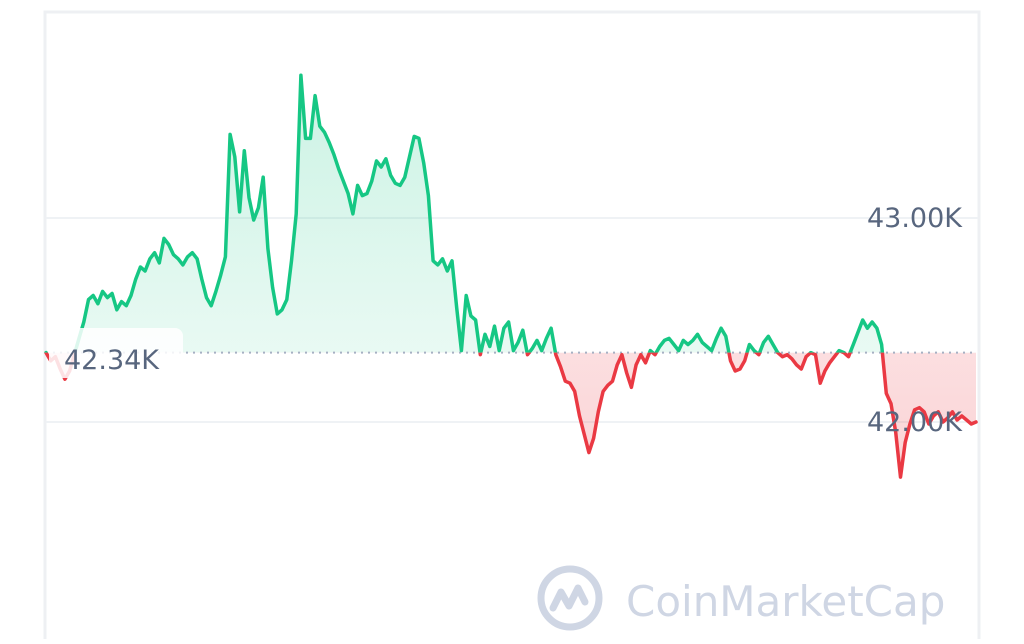  What do you see at coordinates (915, 422) in the screenshot?
I see `y-tick-label-1: 42.00K` at bounding box center [915, 422].